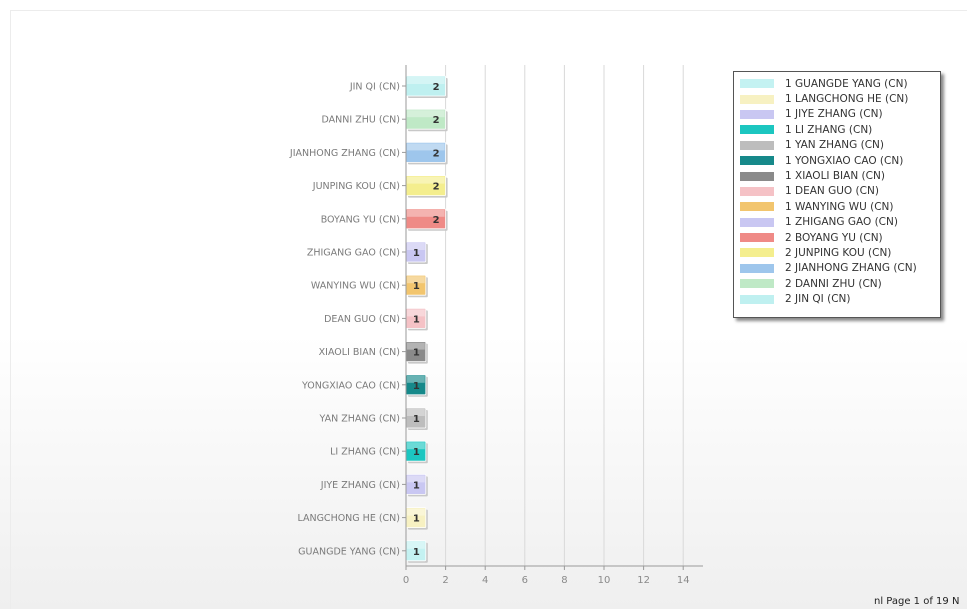 This screenshot has width=967, height=609. What do you see at coordinates (847, 99) in the screenshot?
I see `legend-label: 1 LANGCHONG HE (CN)` at bounding box center [847, 99].